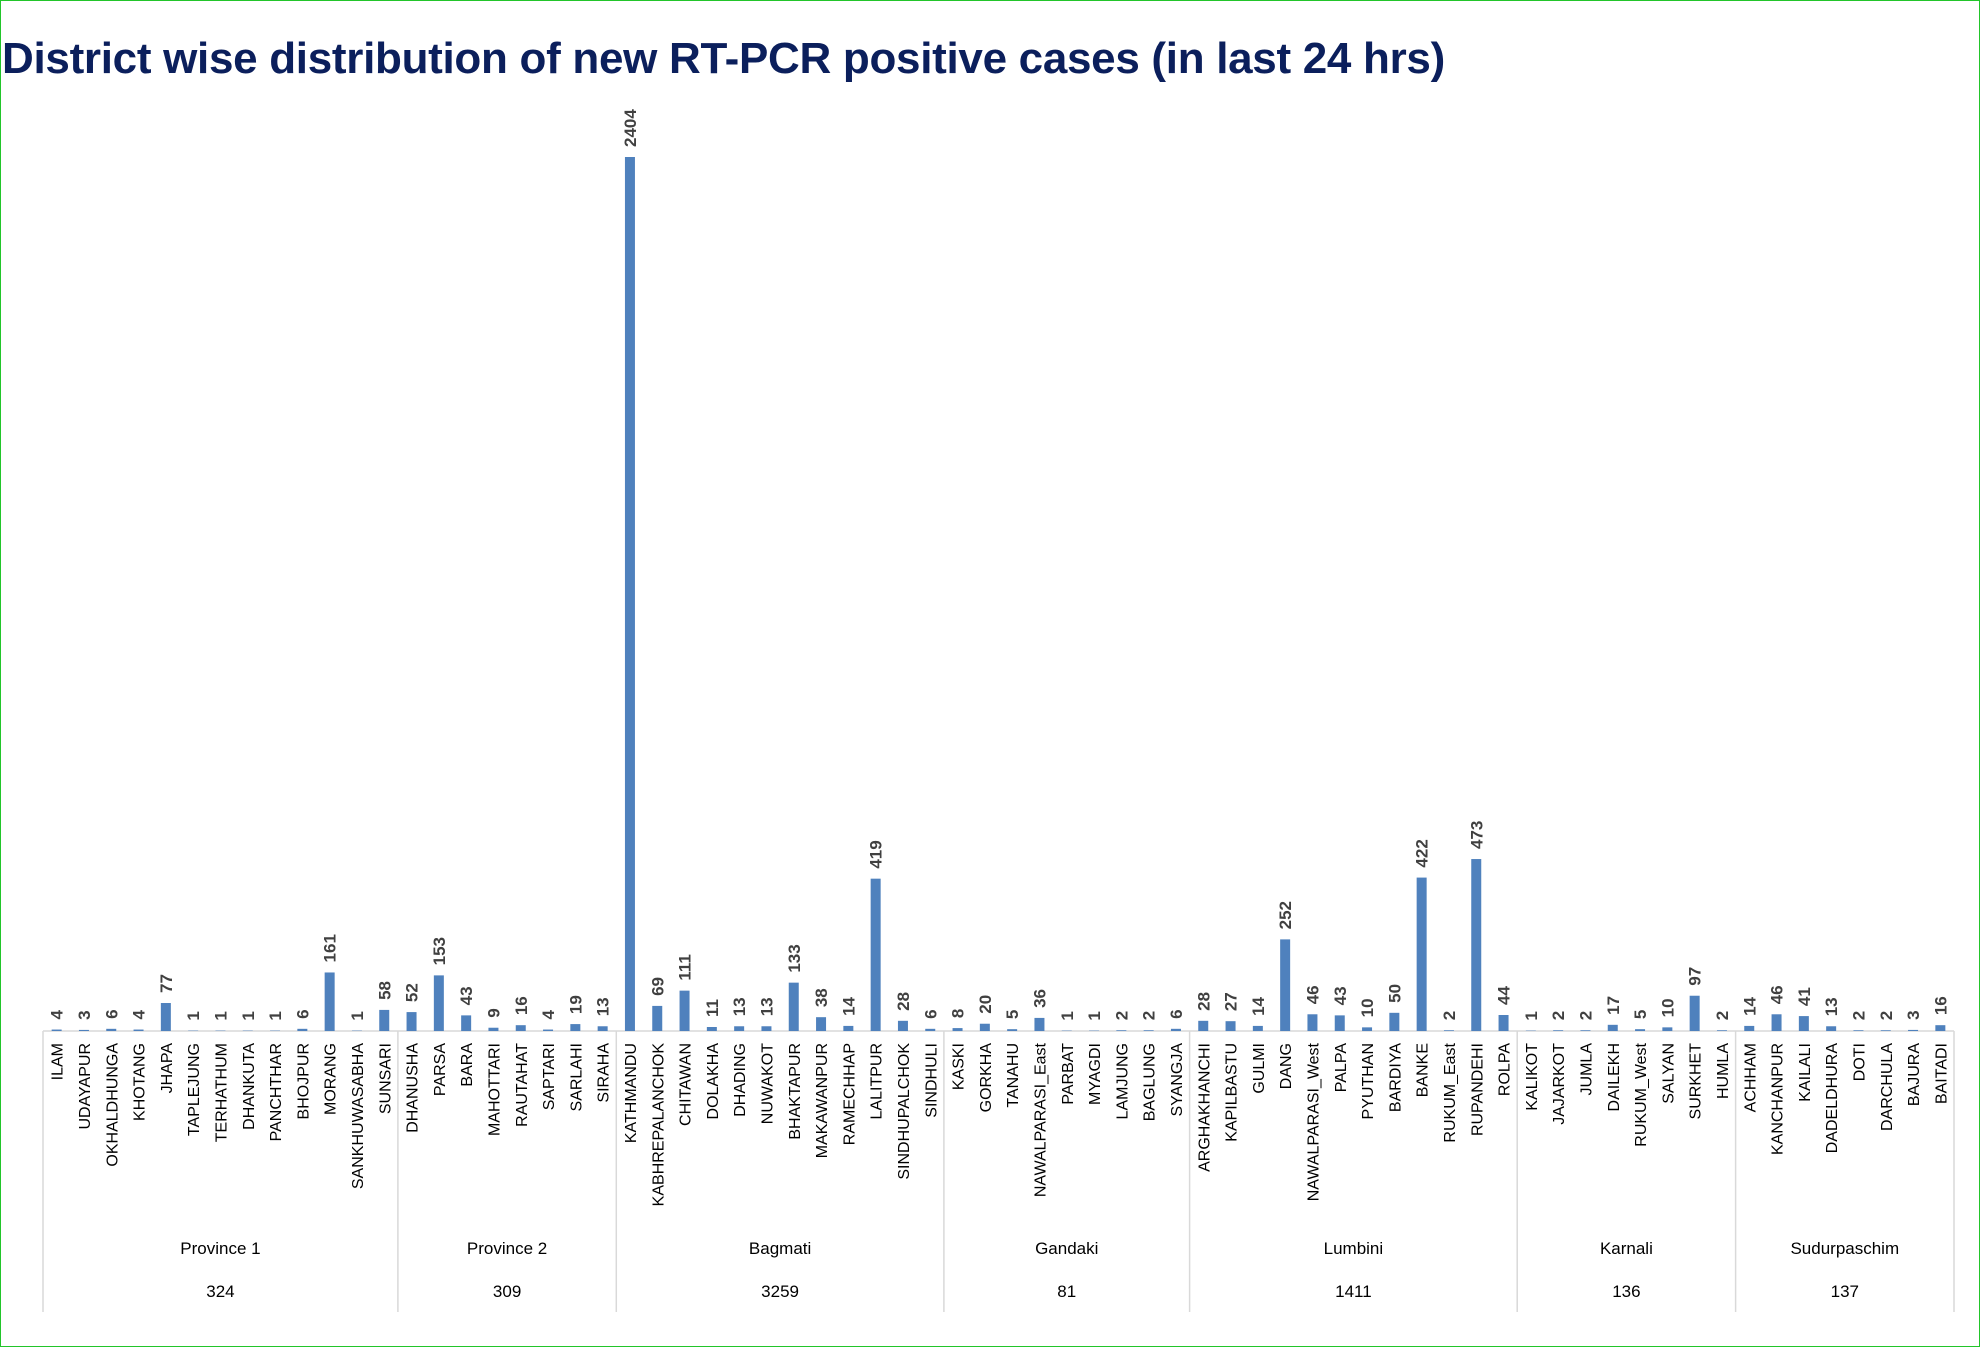  What do you see at coordinates (57, 1015) in the screenshot?
I see `bar-value-label: 4` at bounding box center [57, 1015].